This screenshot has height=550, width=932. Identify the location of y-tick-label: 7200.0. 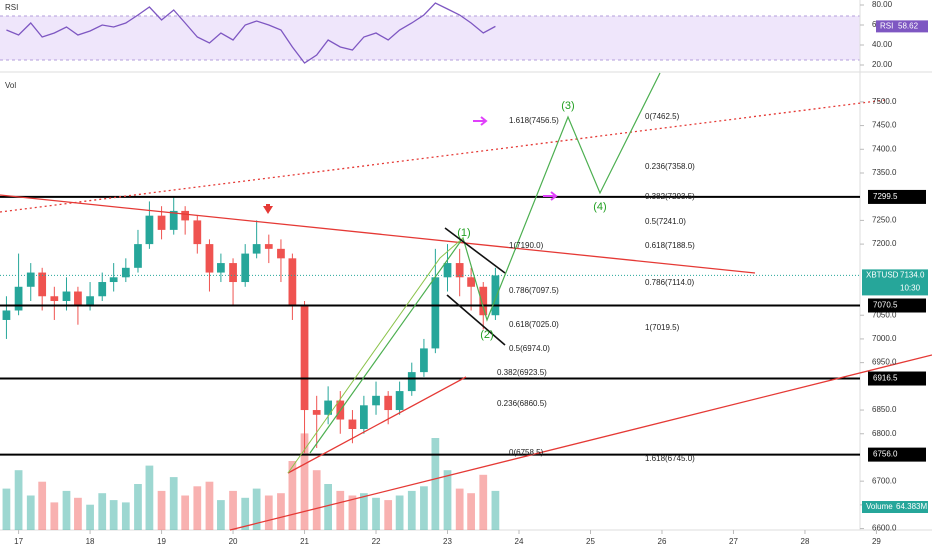
(884, 243).